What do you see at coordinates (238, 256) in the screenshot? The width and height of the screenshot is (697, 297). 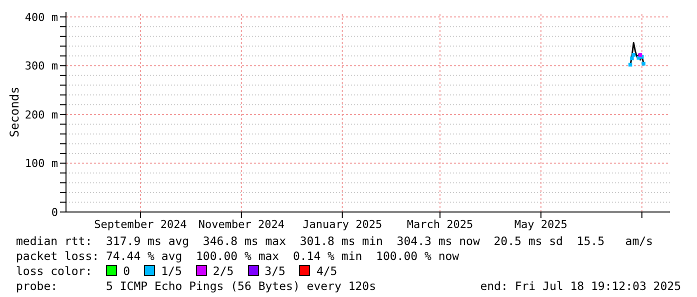 I see `text: packet loss: 74.44 % avg 100.00 % max 0.14 % min 100.00 % now` at bounding box center [238, 256].